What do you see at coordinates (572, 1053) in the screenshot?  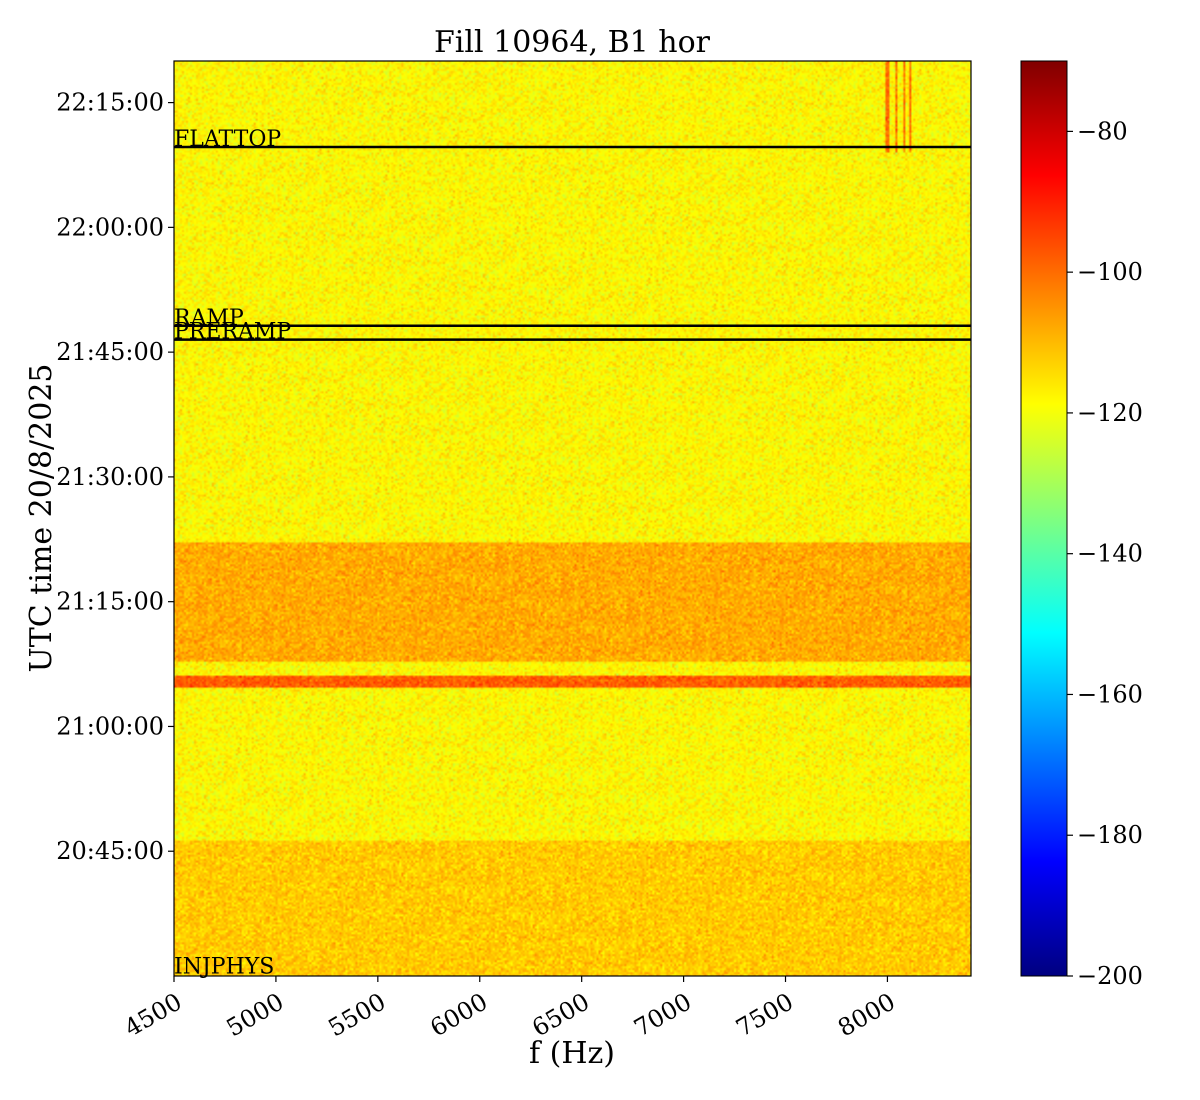 I see `x-axis-label: f (Hz)` at bounding box center [572, 1053].